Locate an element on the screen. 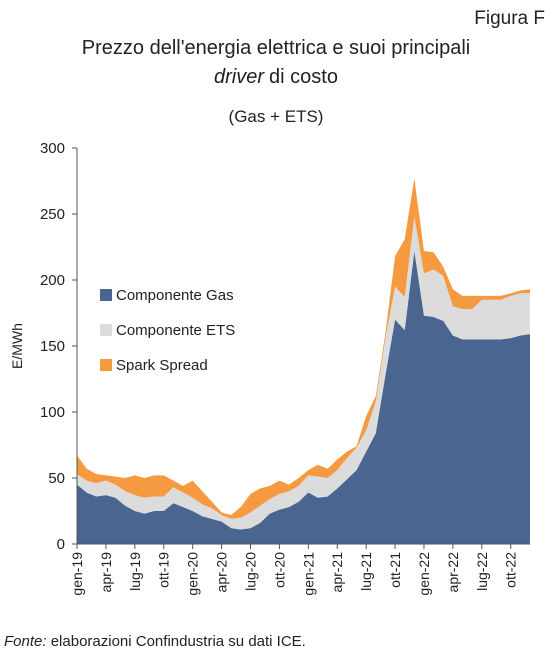  x-tick-label: lug-22 is located at coordinates (482, 571).